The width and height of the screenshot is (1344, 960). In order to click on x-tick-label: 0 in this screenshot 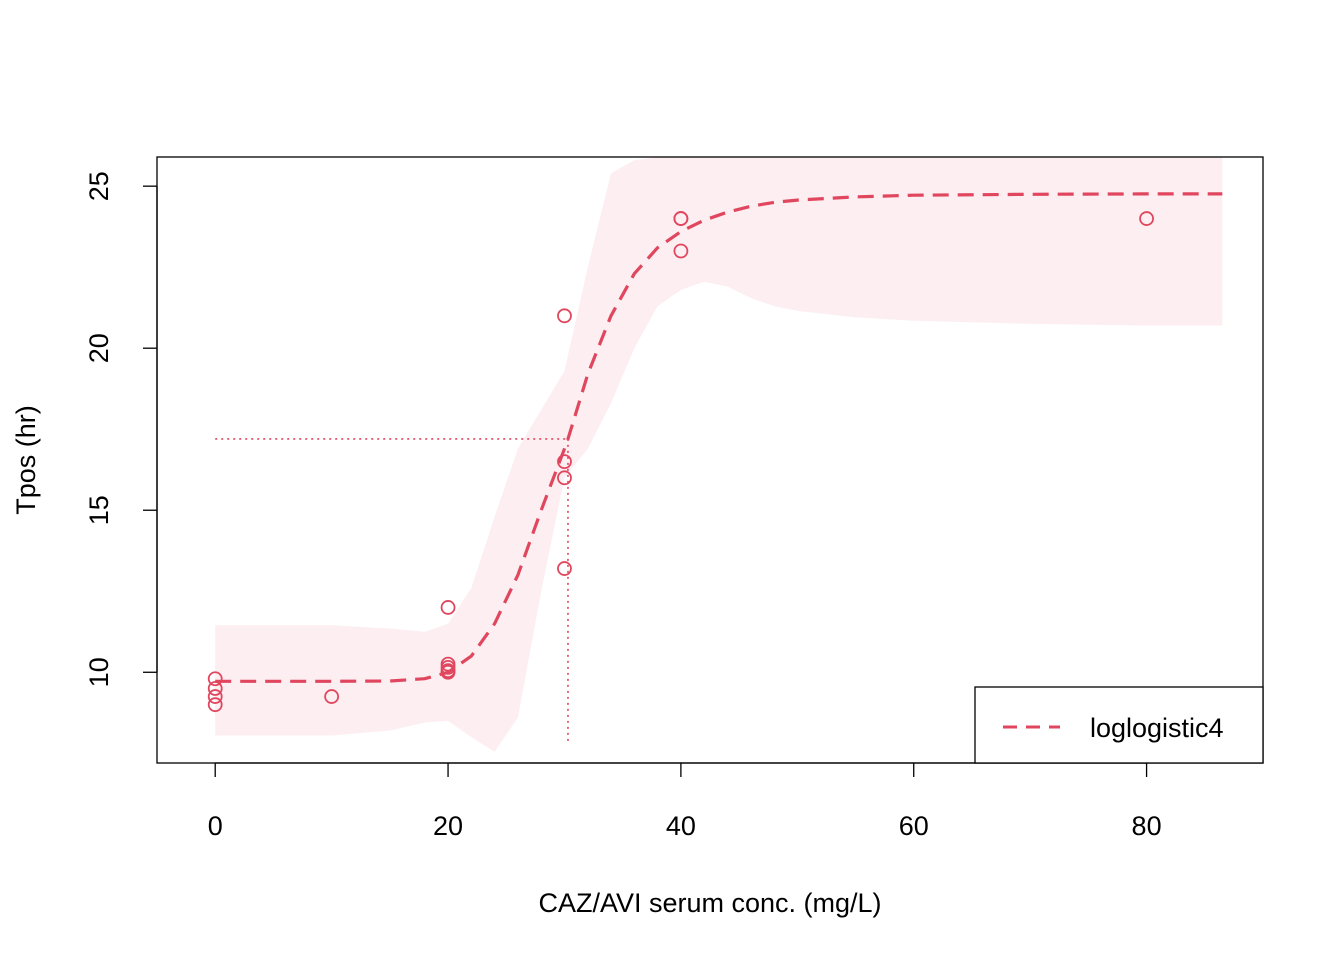, I will do `click(215, 826)`.